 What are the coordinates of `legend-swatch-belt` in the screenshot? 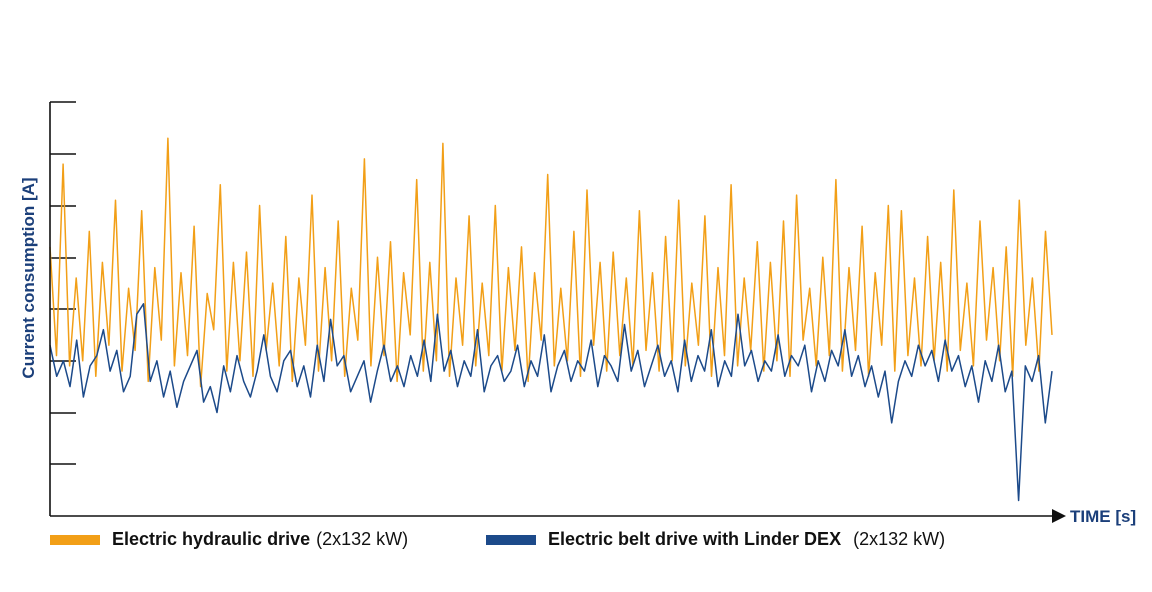 It's located at (511, 539).